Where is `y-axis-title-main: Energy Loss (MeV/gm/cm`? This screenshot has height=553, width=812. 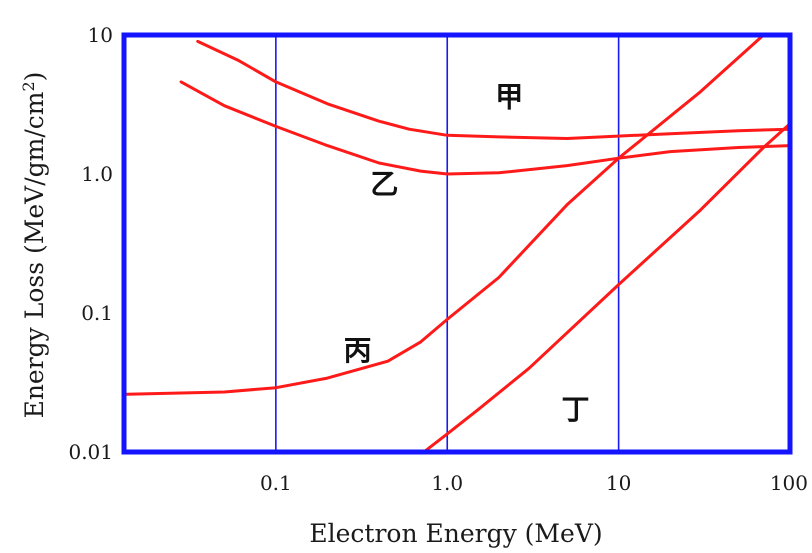
y-axis-title-main: Energy Loss (MeV/gm/cm is located at coordinates (34, 254).